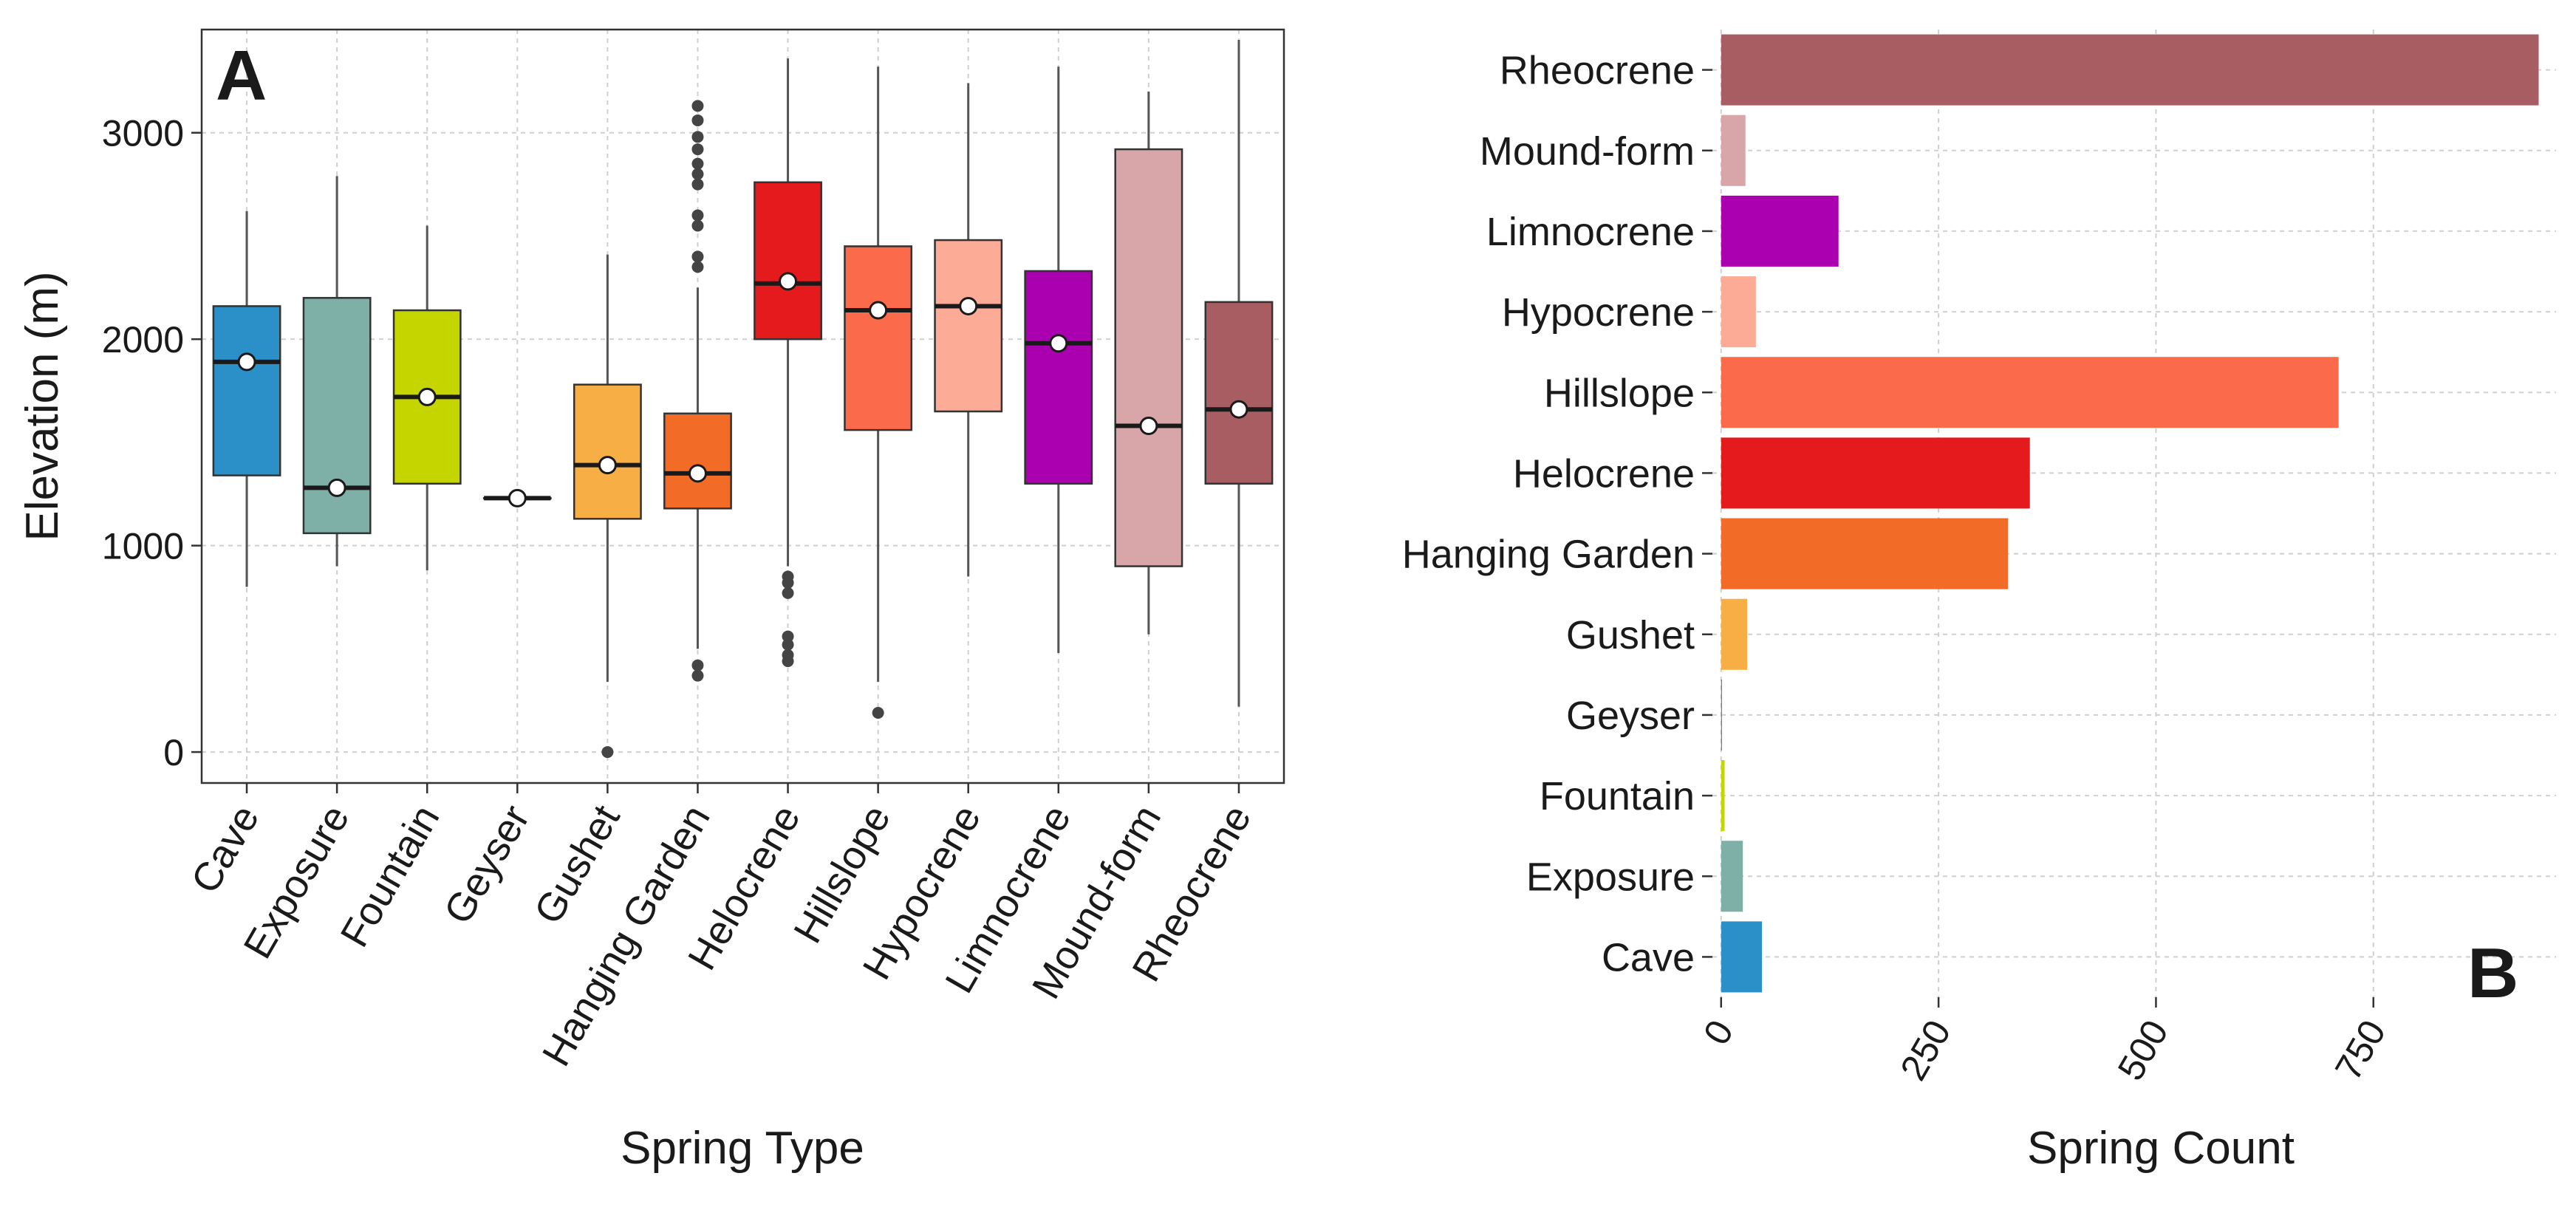  What do you see at coordinates (1742, 957) in the screenshot?
I see `bar-cave` at bounding box center [1742, 957].